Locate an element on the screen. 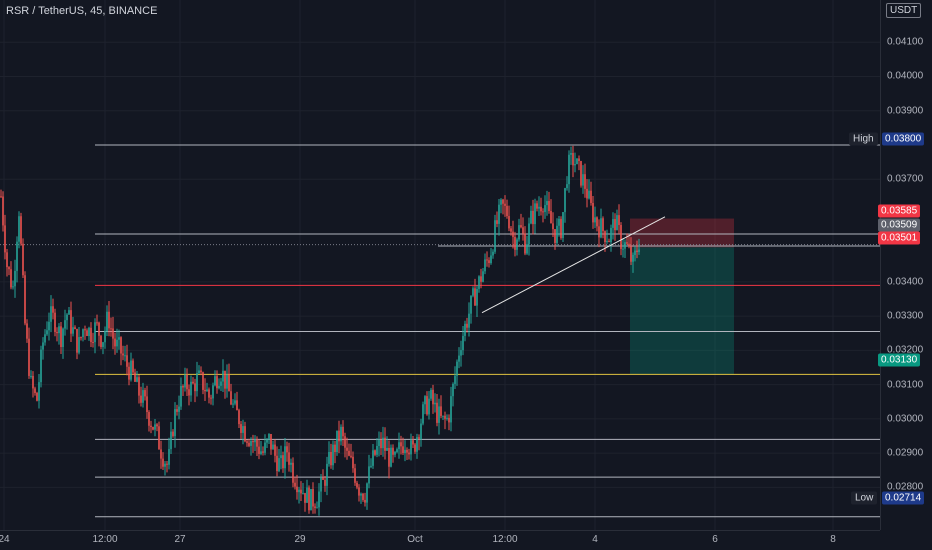 This screenshot has height=550, width=932. price-tick: 0.02900 is located at coordinates (905, 453).